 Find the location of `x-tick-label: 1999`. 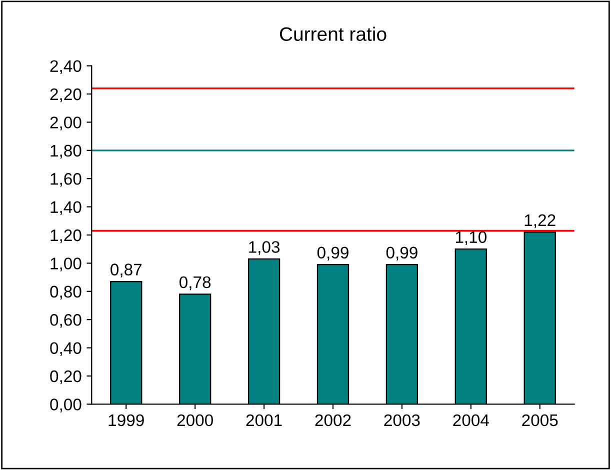

x-tick-label: 1999 is located at coordinates (126, 420).